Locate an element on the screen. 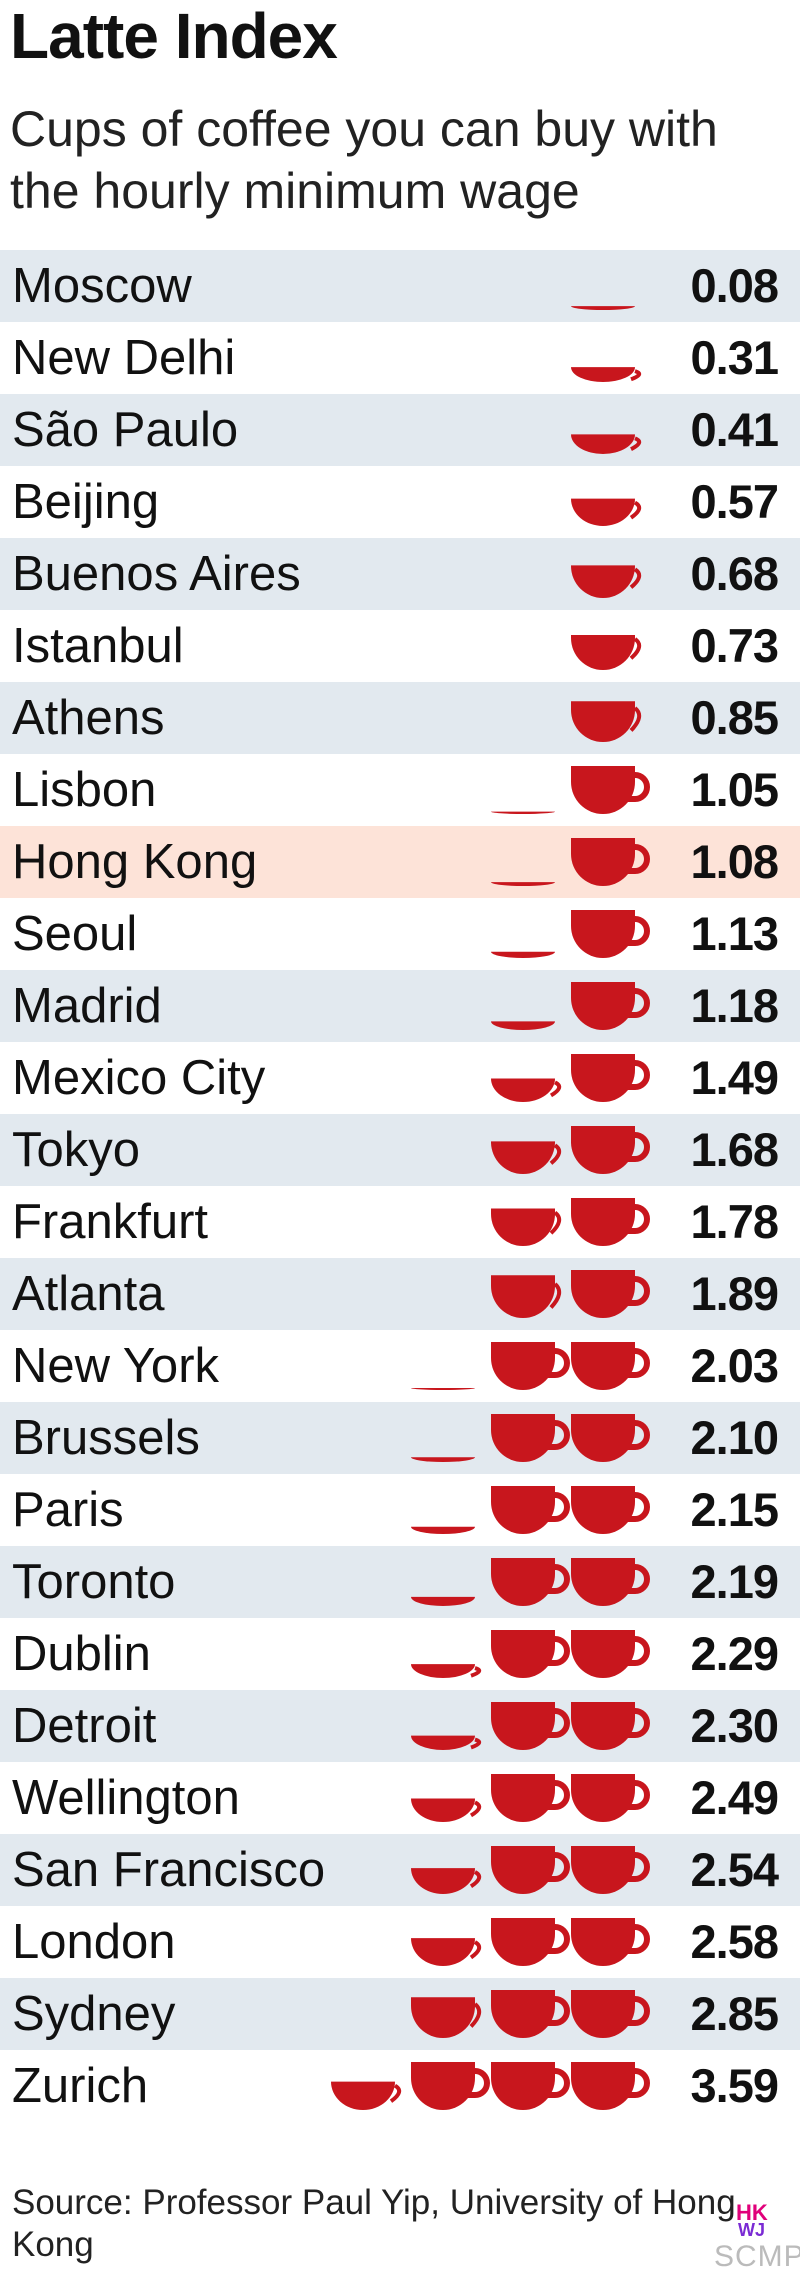 This screenshot has height=2288, width=800. chart-row: Mexico City 1.49 is located at coordinates (400, 1078).